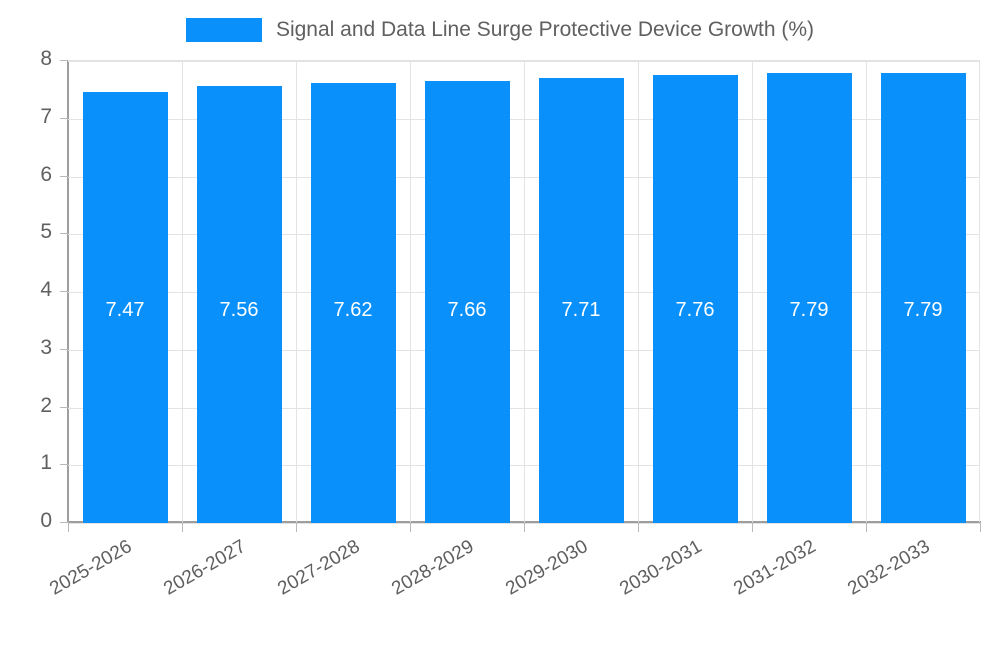  What do you see at coordinates (46, 232) in the screenshot?
I see `y-tick-label: 5` at bounding box center [46, 232].